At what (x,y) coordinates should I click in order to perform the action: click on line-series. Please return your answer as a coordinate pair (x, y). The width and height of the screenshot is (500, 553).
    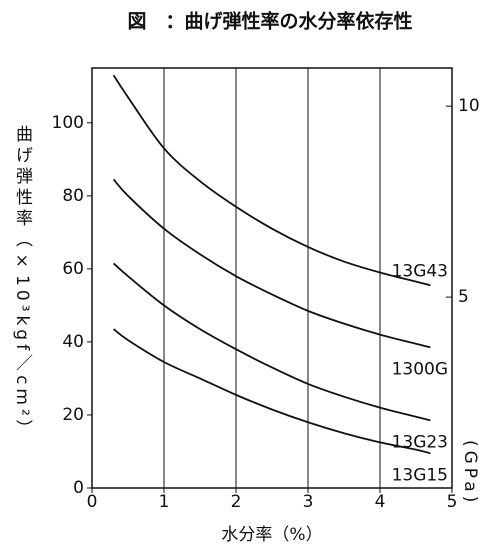
    Looking at the image, I should click on (272, 391).